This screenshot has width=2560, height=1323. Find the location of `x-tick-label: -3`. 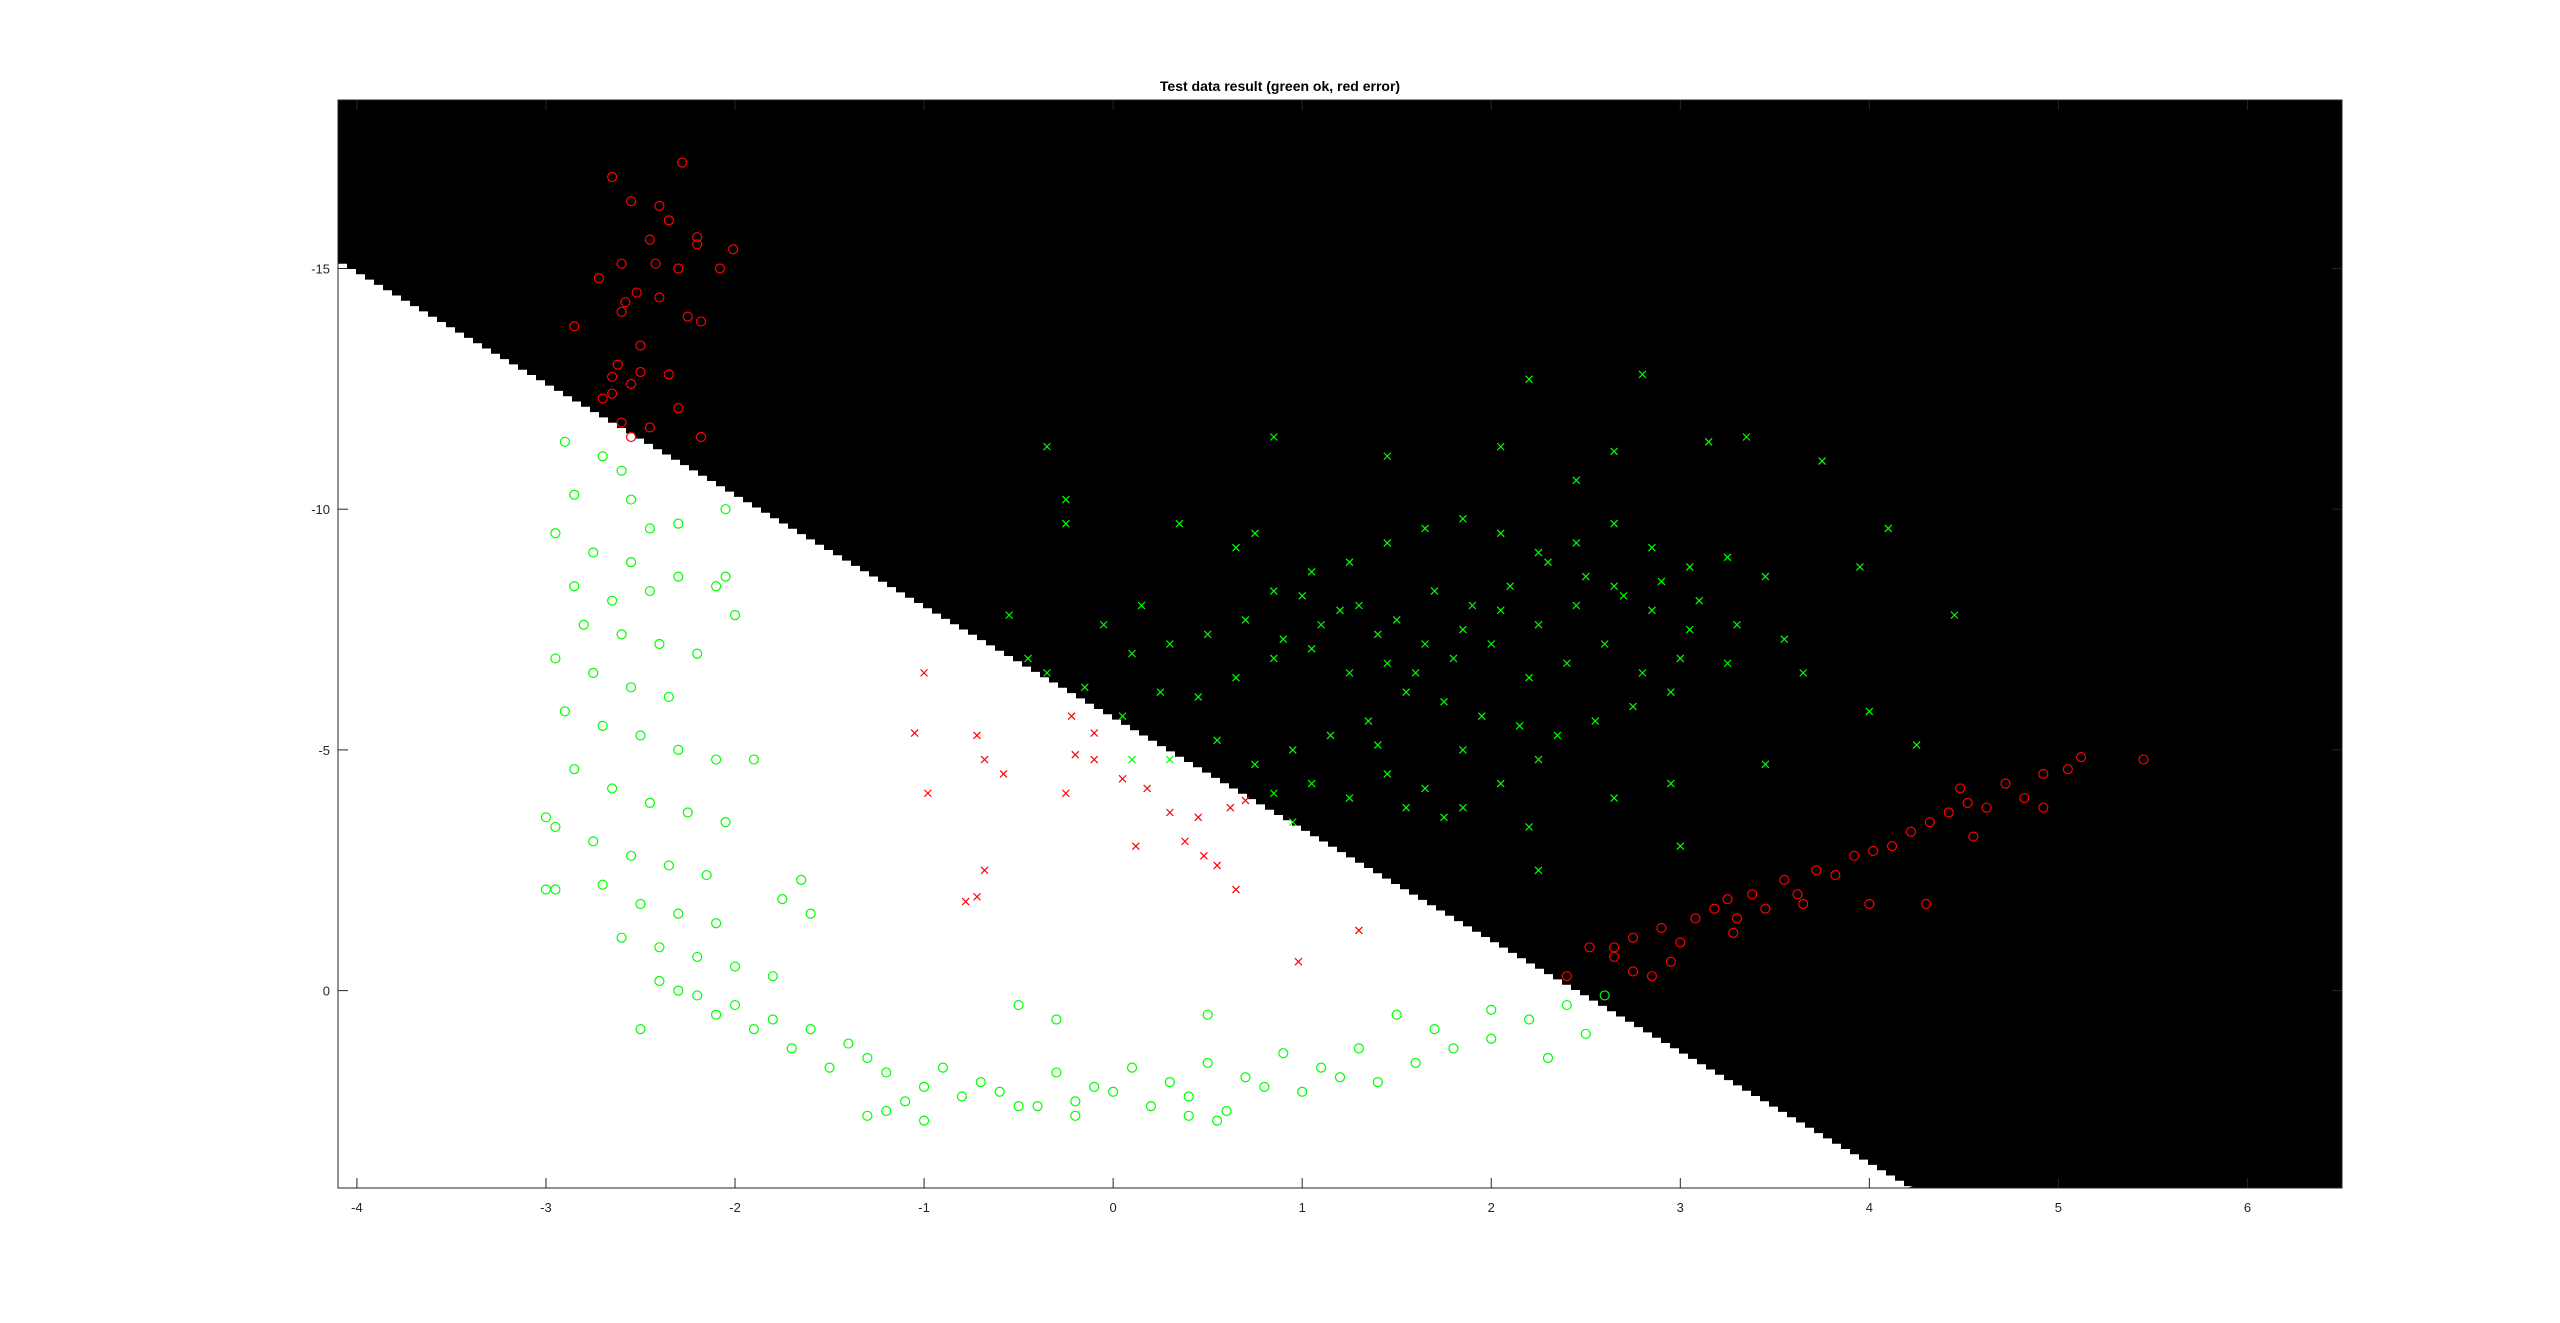

x-tick-label: -3 is located at coordinates (546, 1207).